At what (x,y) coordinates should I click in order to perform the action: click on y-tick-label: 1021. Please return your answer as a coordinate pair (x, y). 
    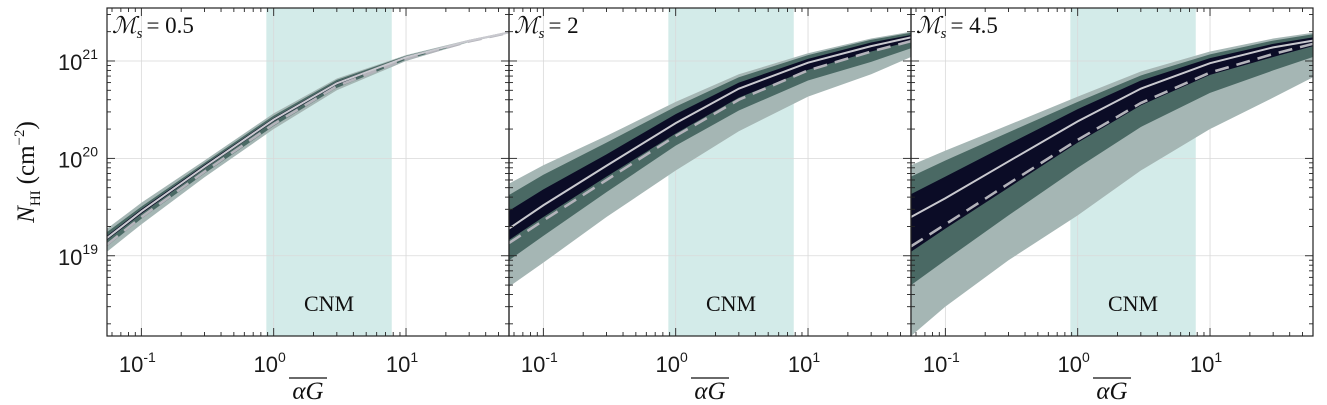
    Looking at the image, I should click on (78, 60).